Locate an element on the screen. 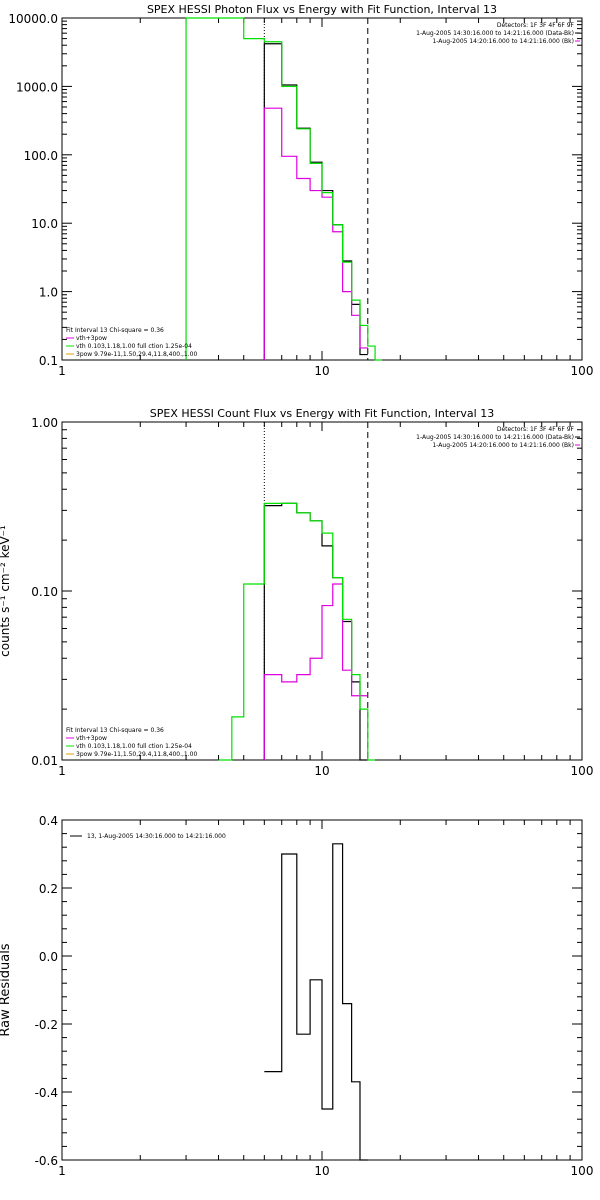 The height and width of the screenshot is (1200, 600). y-tick-label-2: -0.4 is located at coordinates (46, 1093).